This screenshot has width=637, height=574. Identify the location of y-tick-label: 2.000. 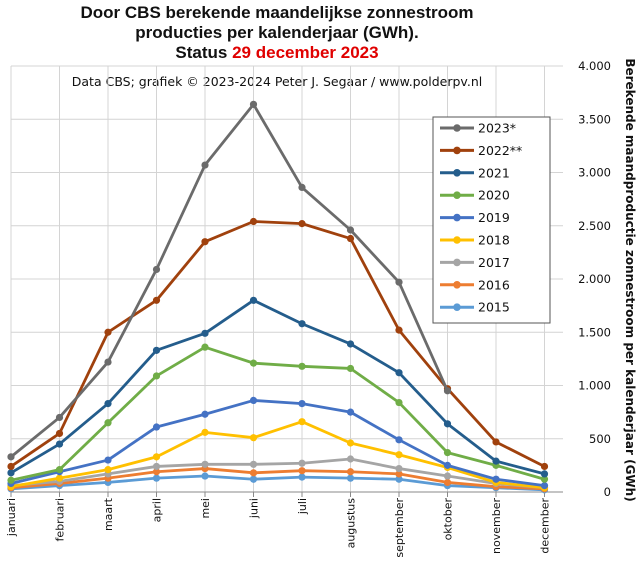
(594, 279).